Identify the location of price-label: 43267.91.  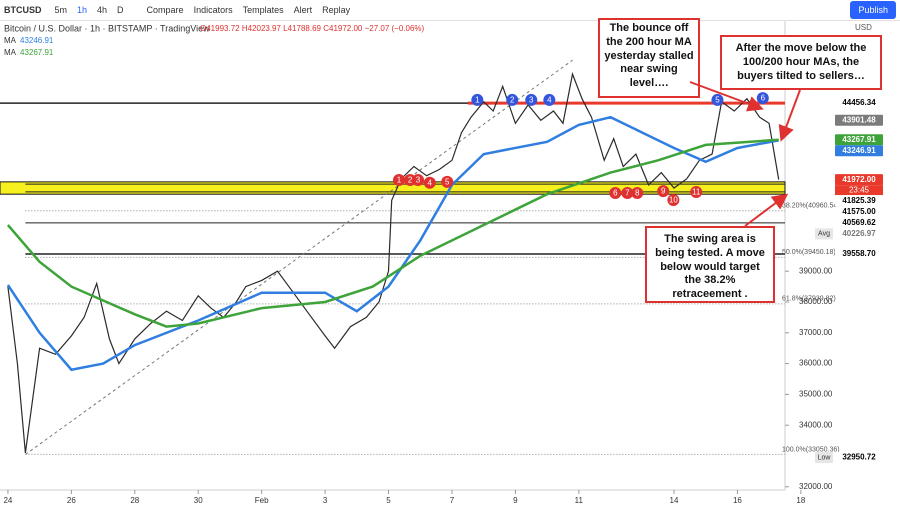
(859, 139).